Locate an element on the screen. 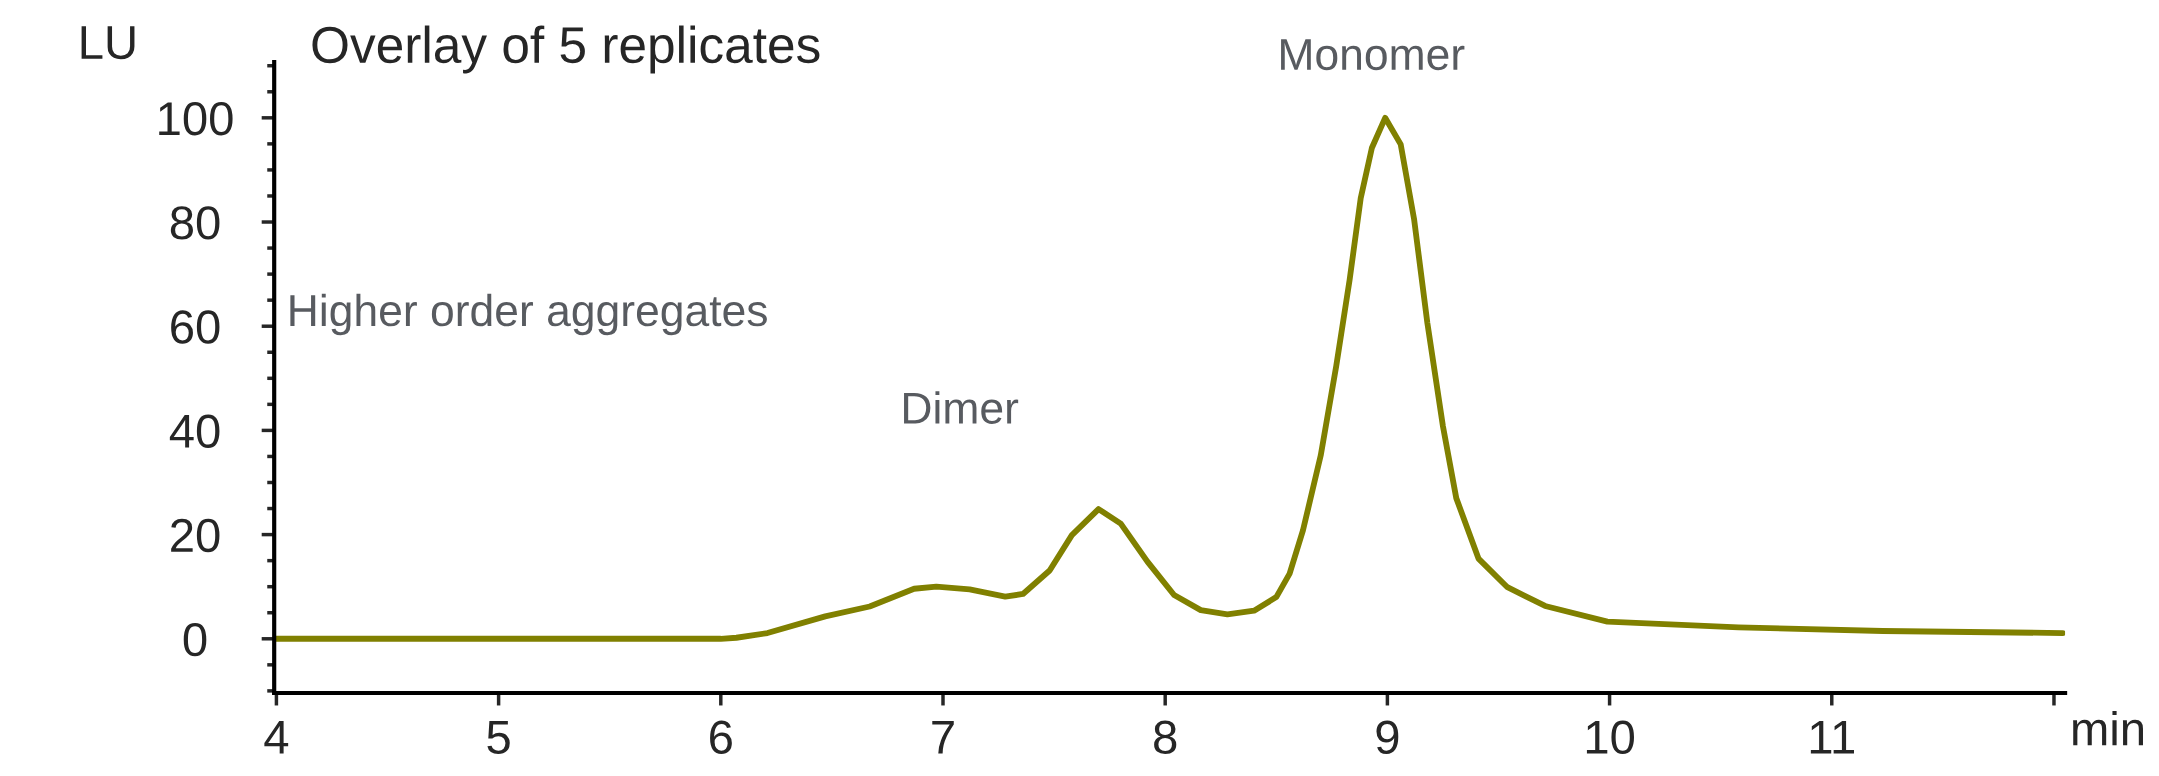 The image size is (2159, 776). y-axis-title: LU is located at coordinates (108, 43).